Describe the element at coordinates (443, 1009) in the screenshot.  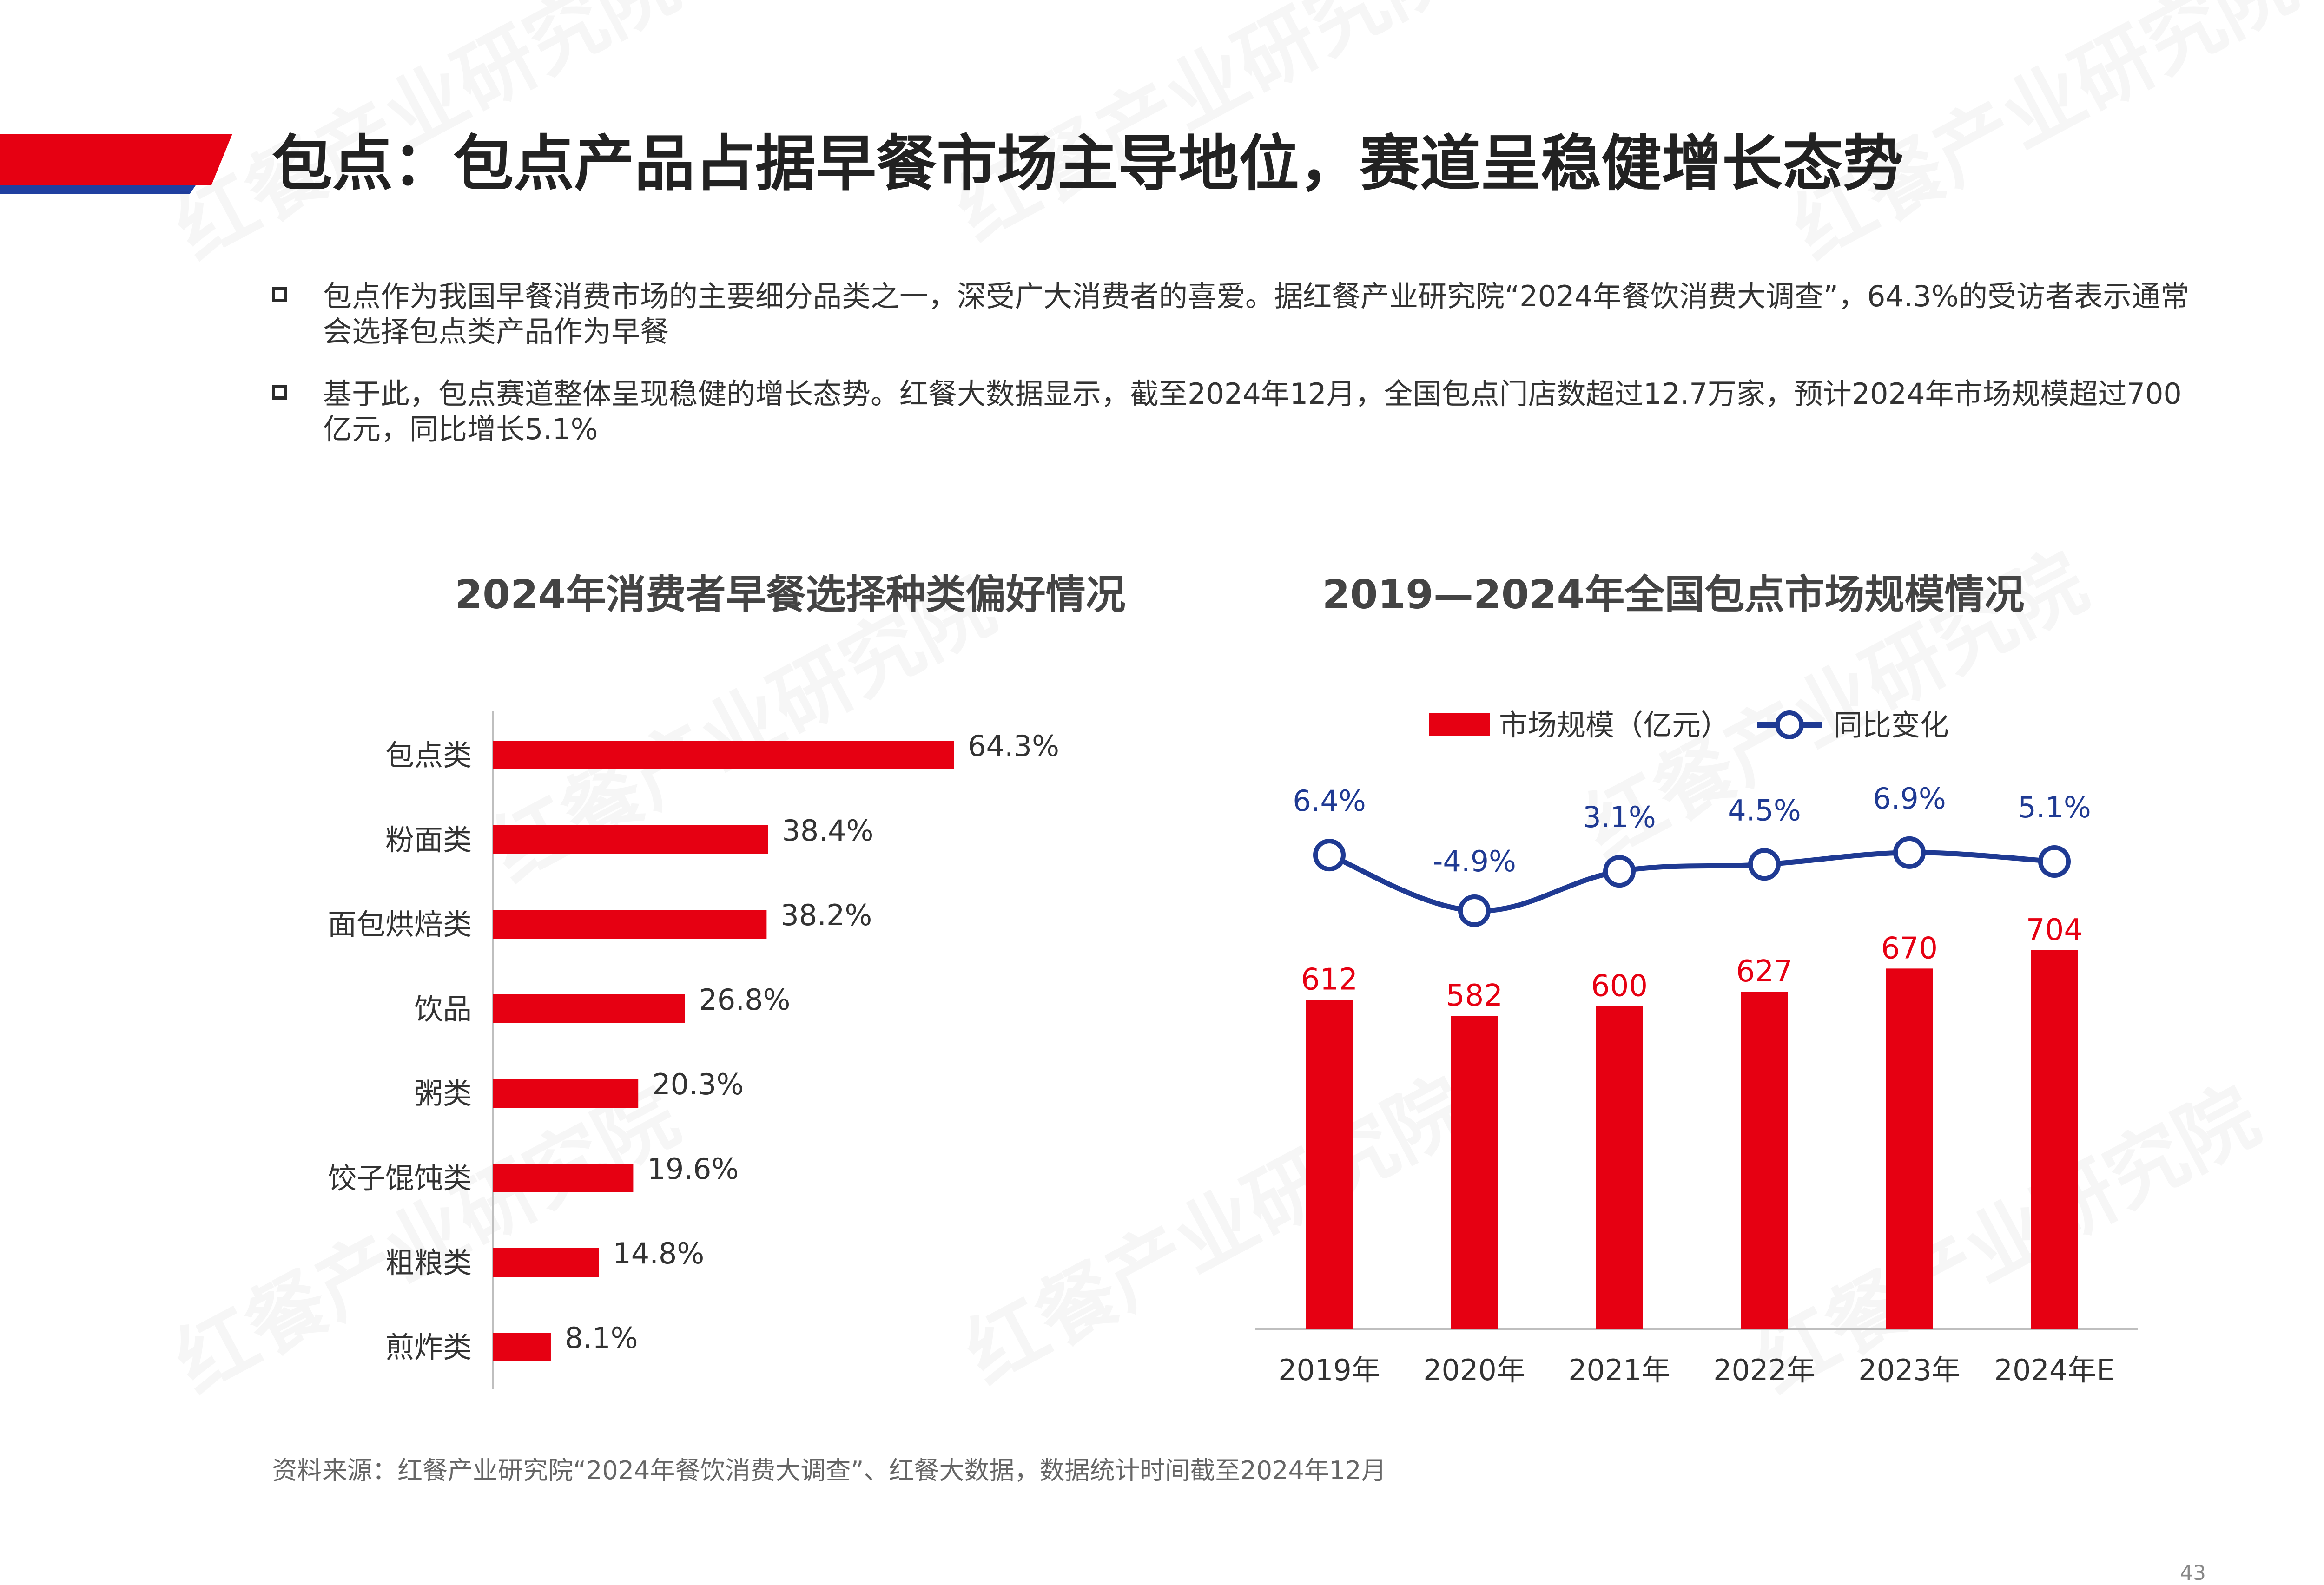
I see `category-label: 饮品` at that location.